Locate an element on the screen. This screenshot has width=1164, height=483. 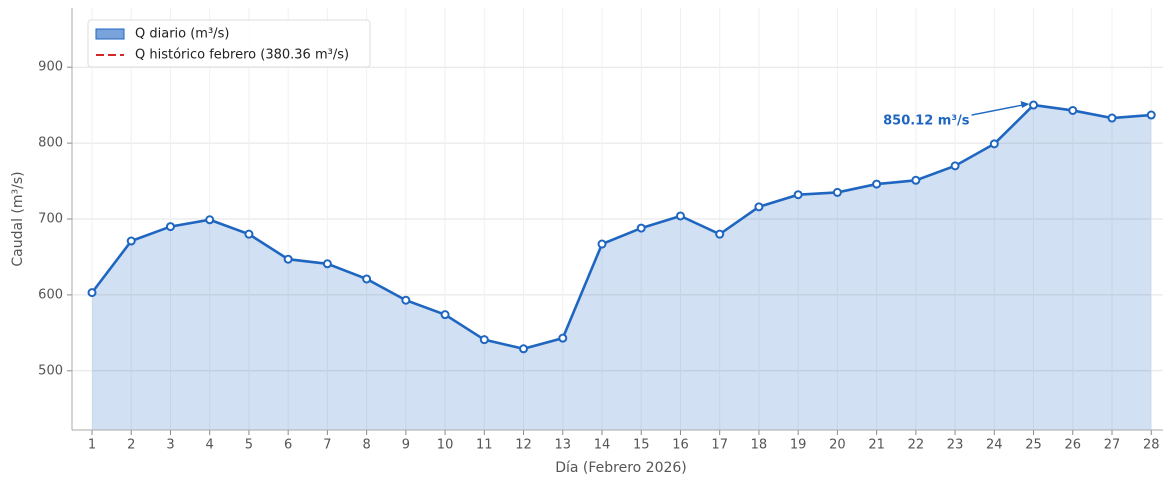
x-tick-label: 4 is located at coordinates (210, 445).